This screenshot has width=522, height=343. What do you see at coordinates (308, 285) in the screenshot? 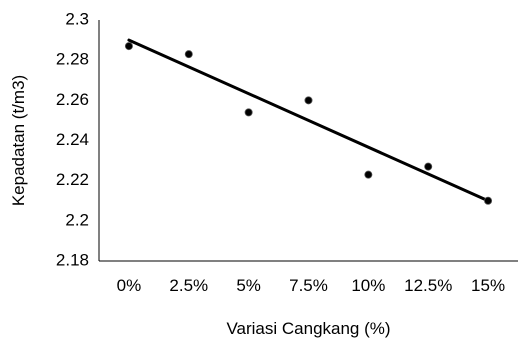
I see `x-tick-label: 7.5%` at bounding box center [308, 285].